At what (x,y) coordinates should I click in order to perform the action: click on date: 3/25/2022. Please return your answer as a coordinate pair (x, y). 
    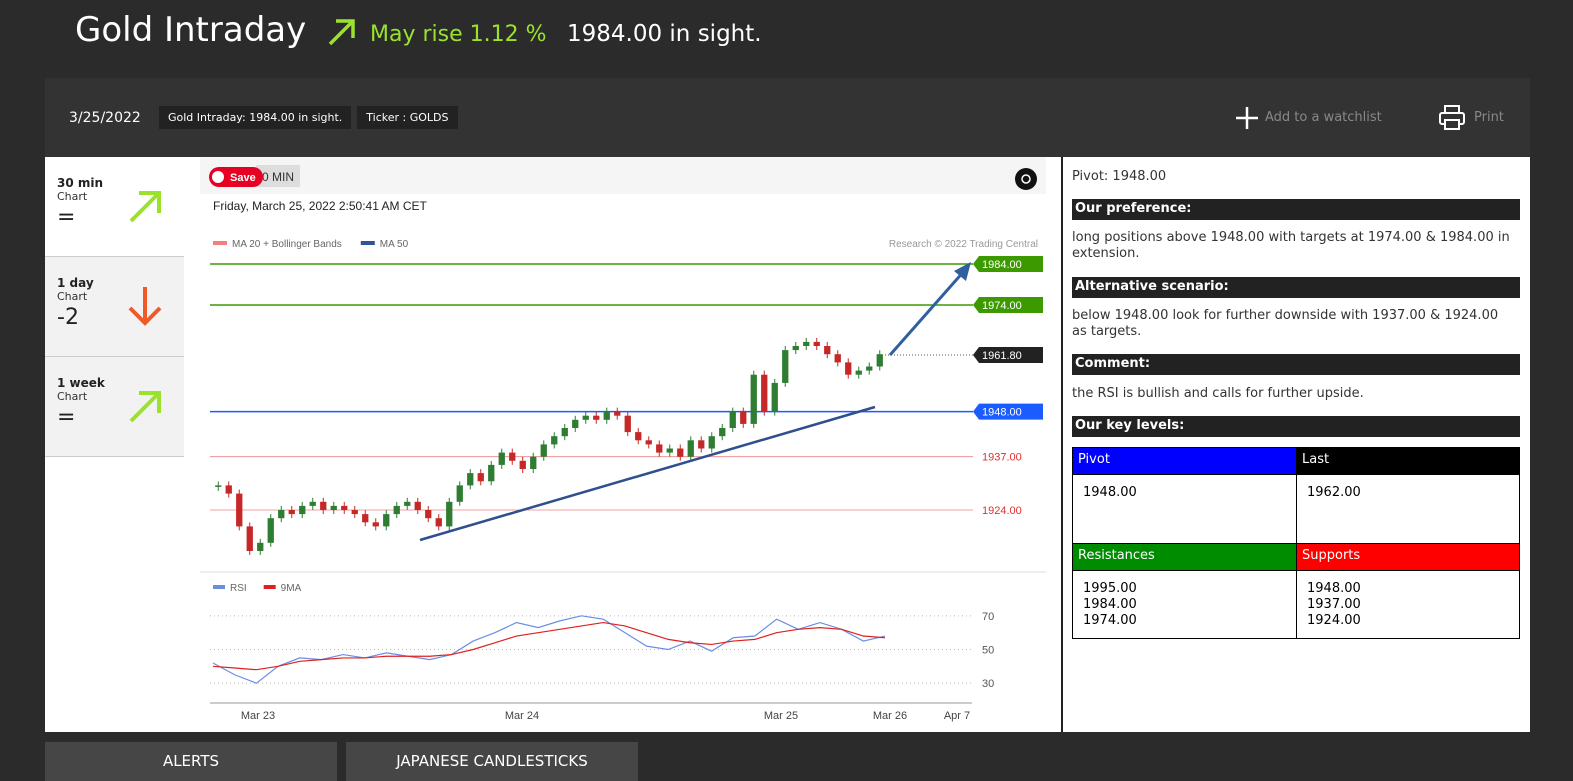
    Looking at the image, I should click on (105, 118).